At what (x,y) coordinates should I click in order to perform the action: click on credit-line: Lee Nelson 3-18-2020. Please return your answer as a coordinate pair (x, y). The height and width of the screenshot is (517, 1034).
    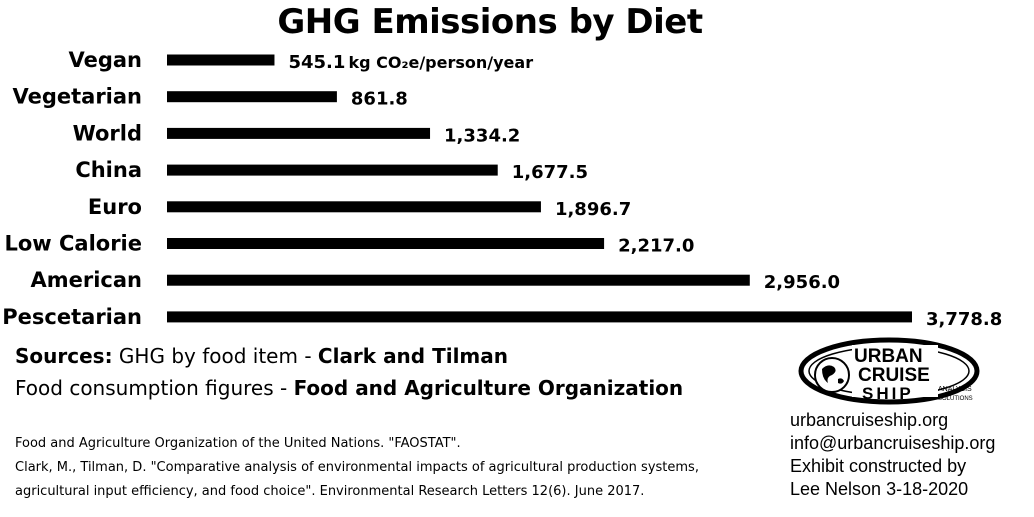
    Looking at the image, I should click on (879, 489).